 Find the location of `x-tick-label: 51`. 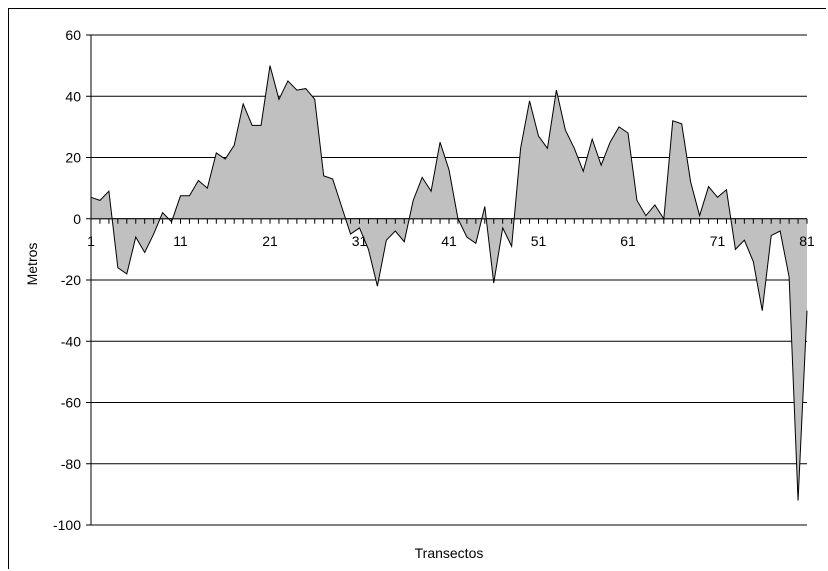

x-tick-label: 51 is located at coordinates (539, 241).